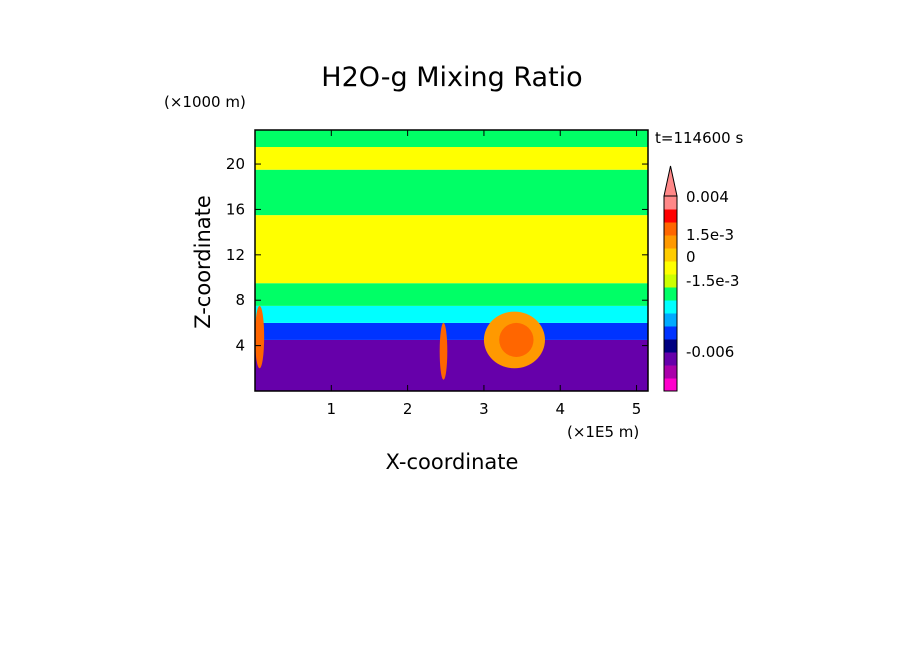 The width and height of the screenshot is (904, 654). I want to click on y-tick-label: 4, so click(240, 346).